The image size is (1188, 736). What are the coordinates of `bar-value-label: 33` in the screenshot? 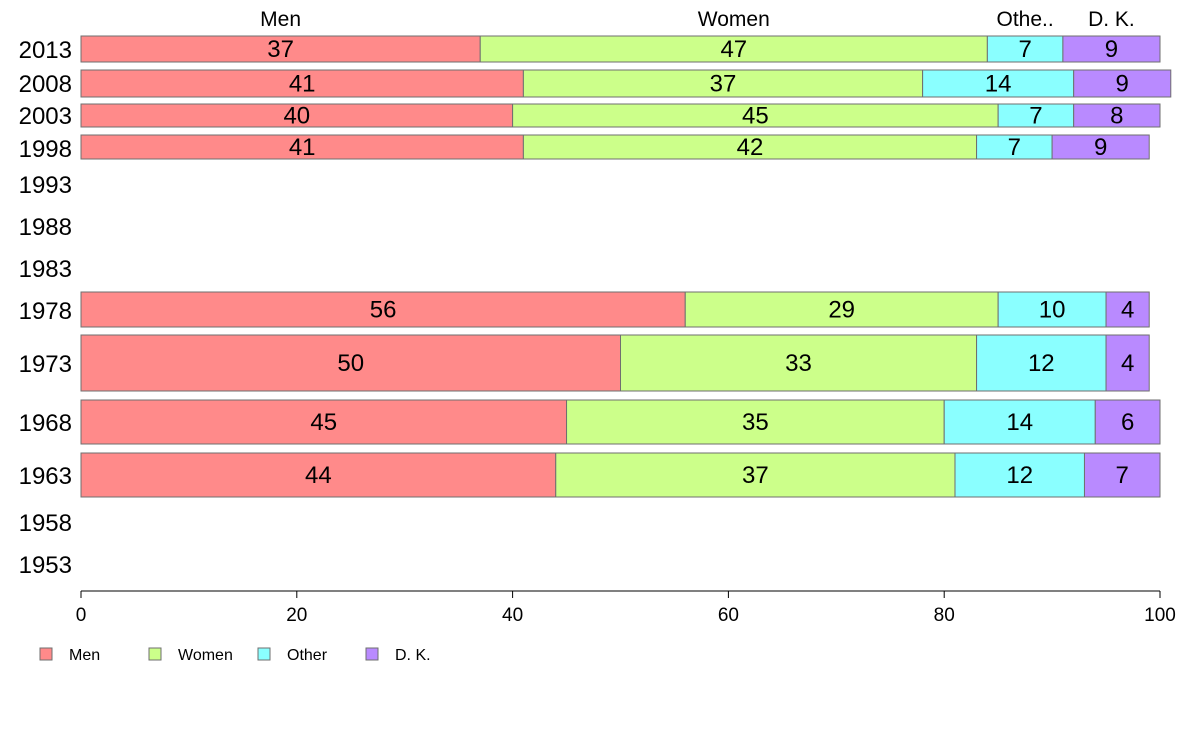 It's located at (798, 363).